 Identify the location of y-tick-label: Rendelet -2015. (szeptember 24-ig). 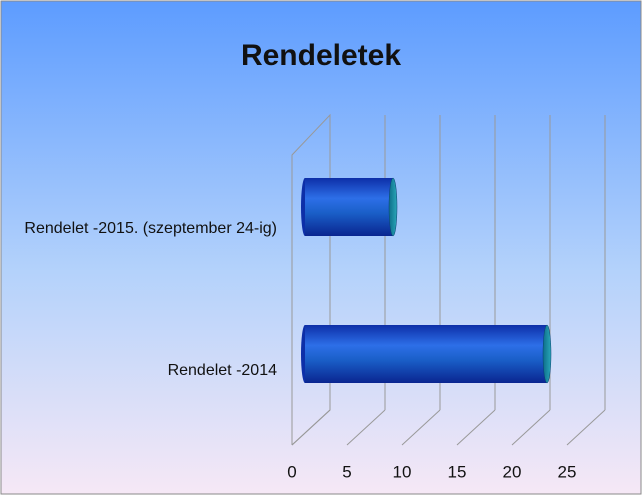
(150, 228).